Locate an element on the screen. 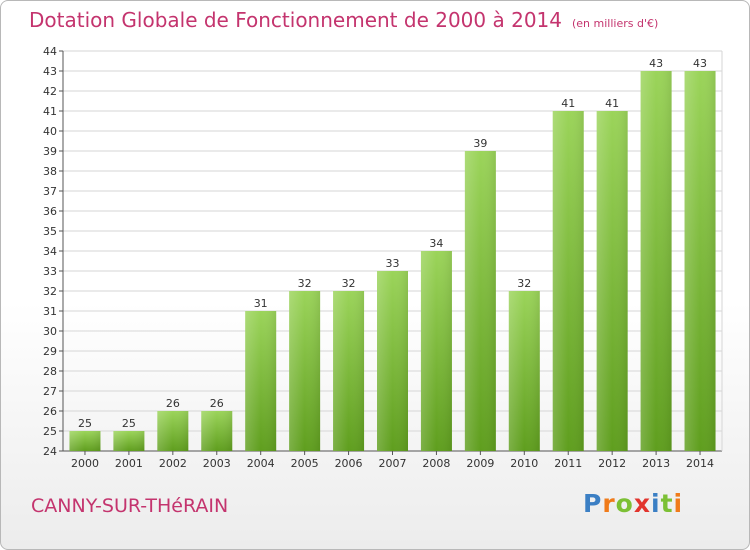 Image resolution: width=750 pixels, height=550 pixels. y-tick-label: 24 is located at coordinates (50, 451).